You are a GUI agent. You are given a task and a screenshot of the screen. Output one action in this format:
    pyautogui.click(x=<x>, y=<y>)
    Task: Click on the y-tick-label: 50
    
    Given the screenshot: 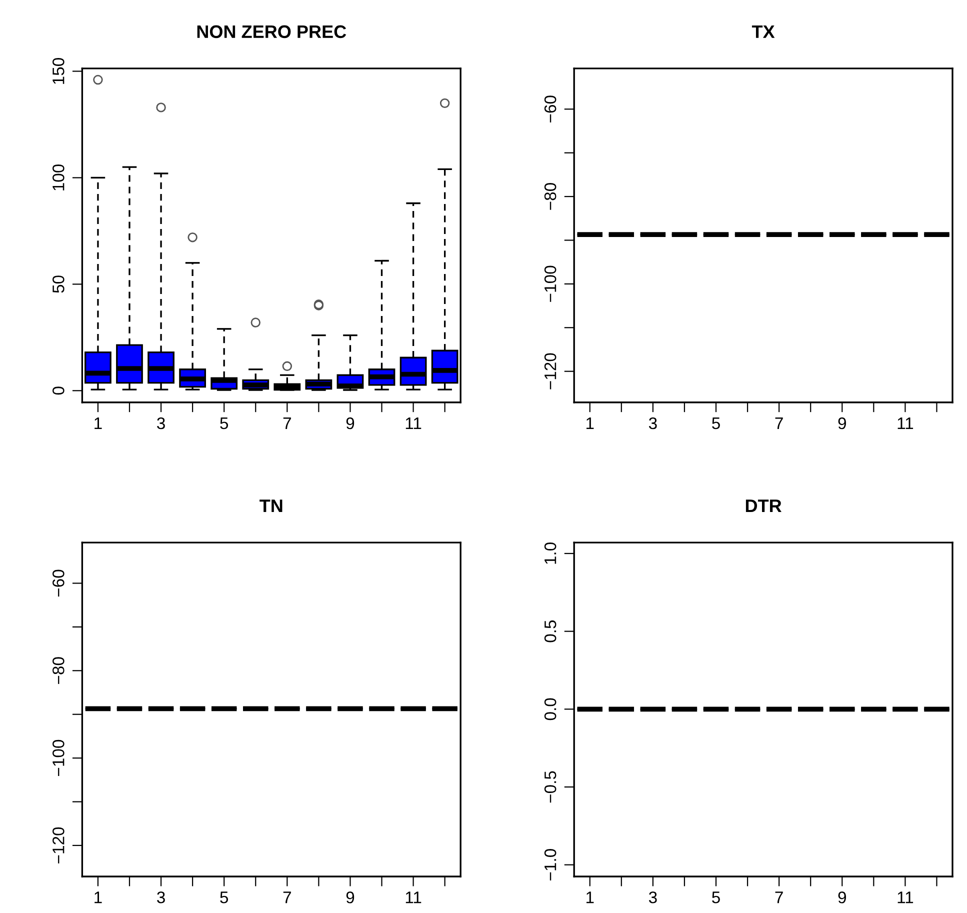 What is the action you would take?
    pyautogui.click(x=58, y=284)
    